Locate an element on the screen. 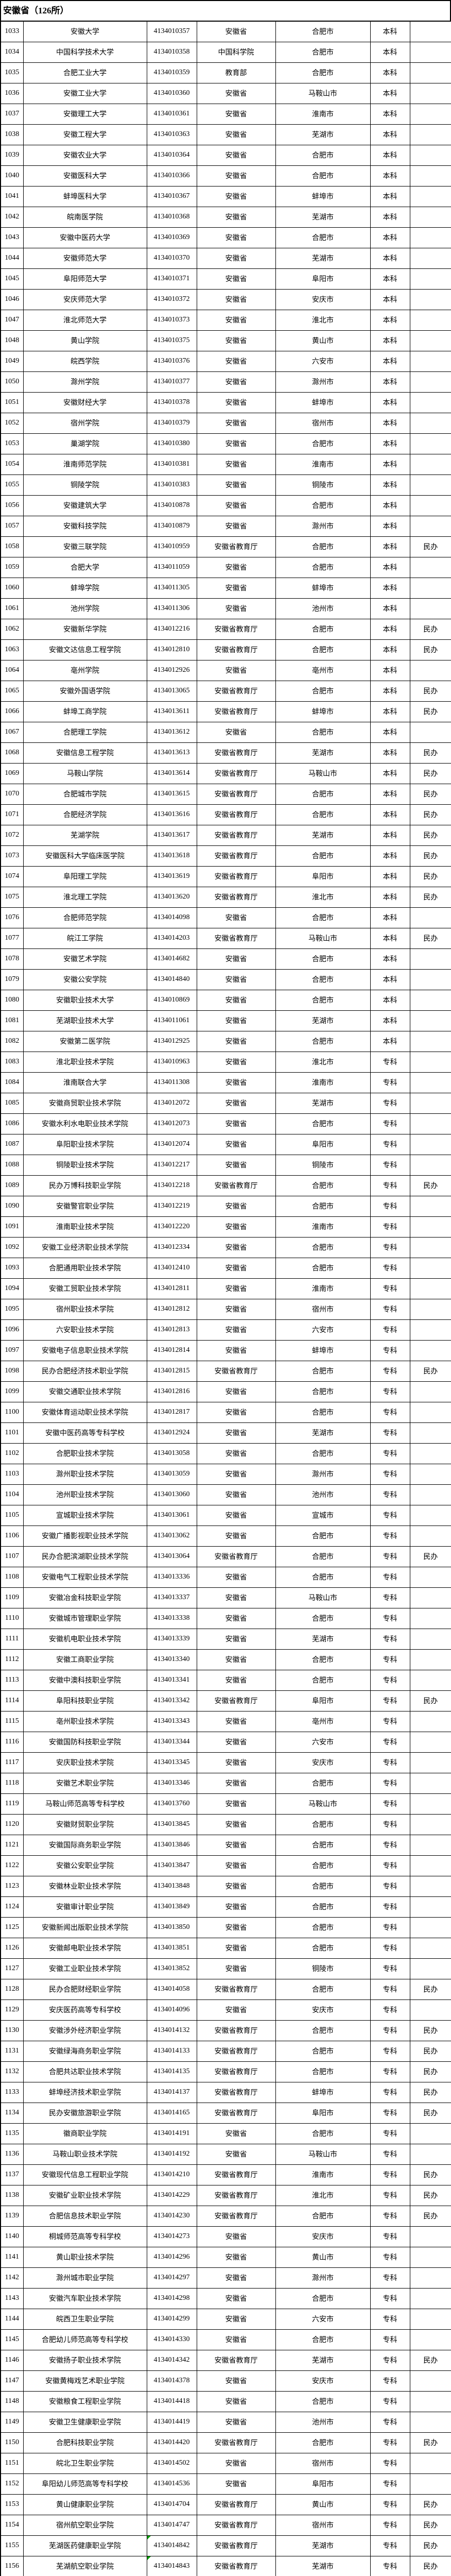  seq-cell: 1123 is located at coordinates (12, 1886).